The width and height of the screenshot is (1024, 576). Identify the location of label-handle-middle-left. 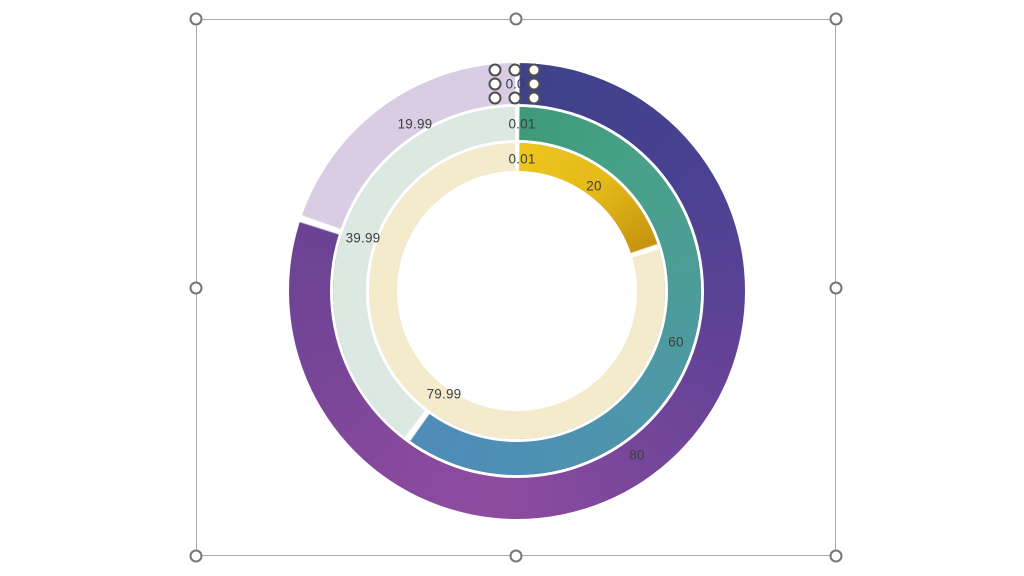
(495, 84).